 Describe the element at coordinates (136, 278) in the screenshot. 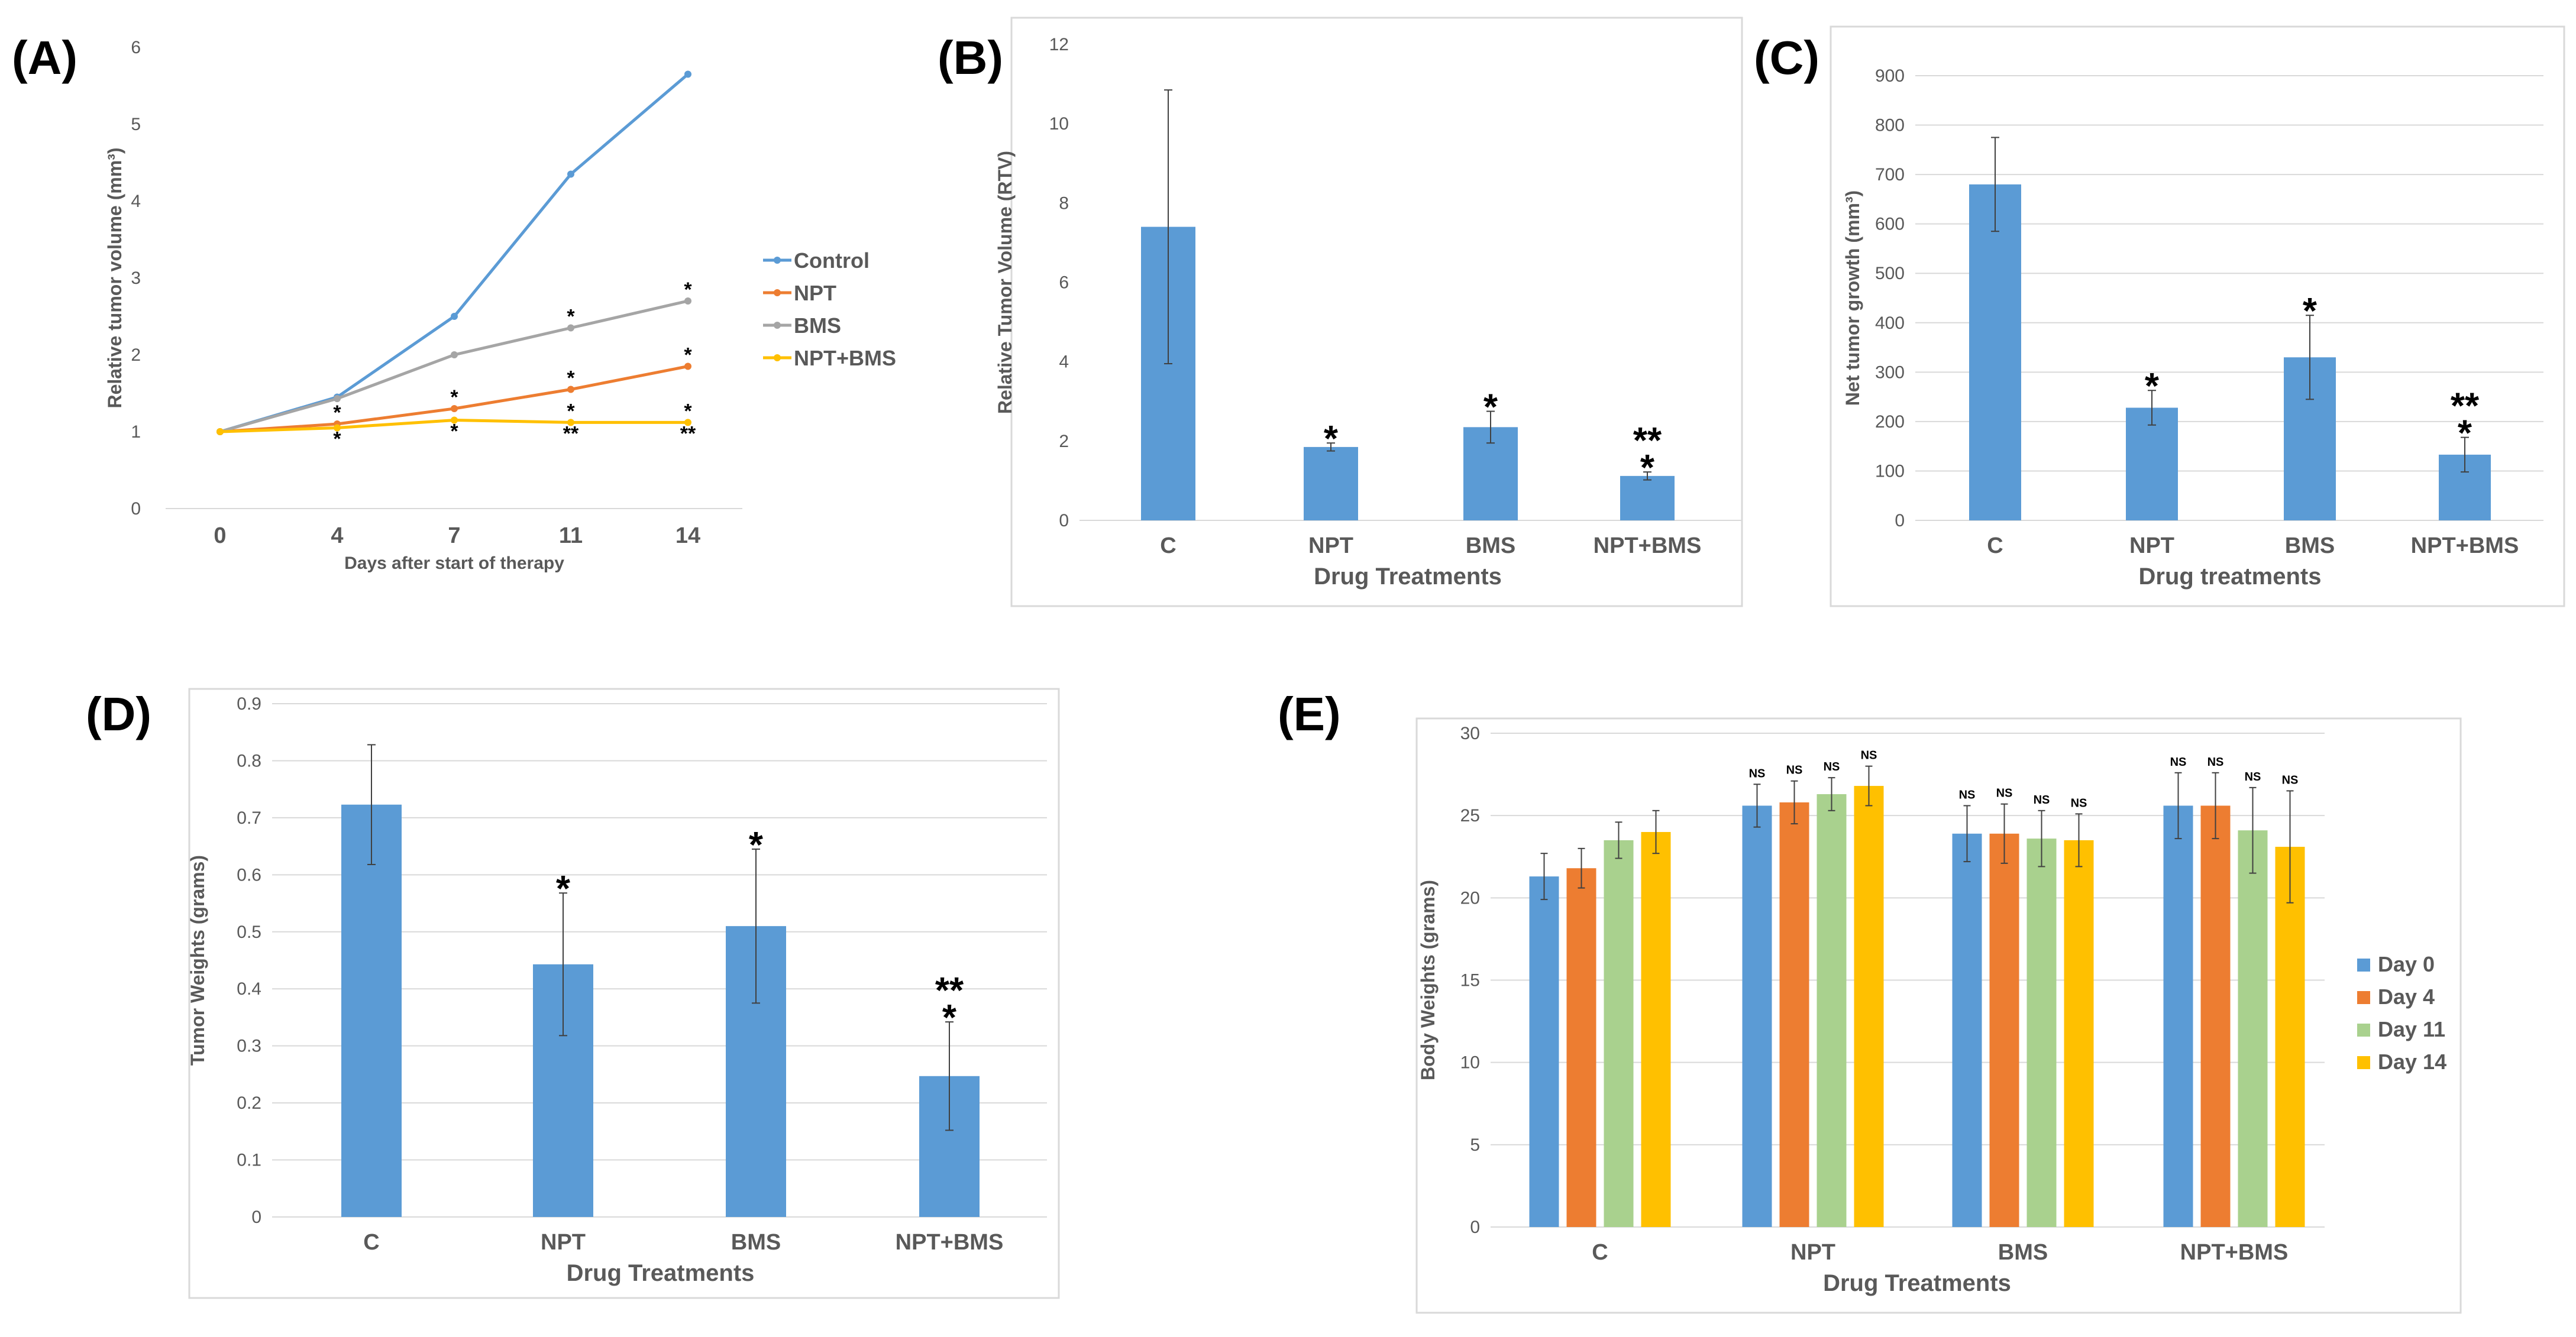

I see `y-tick-label: 3` at that location.